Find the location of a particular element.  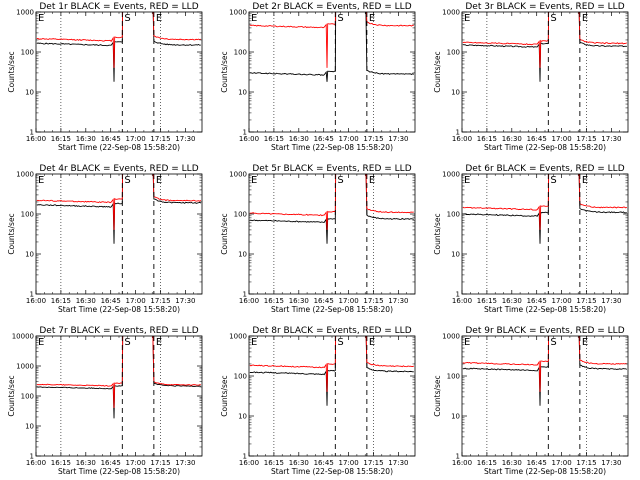

chart-title: Det 9r BLACK = Events, RED = LLD is located at coordinates (544, 331).